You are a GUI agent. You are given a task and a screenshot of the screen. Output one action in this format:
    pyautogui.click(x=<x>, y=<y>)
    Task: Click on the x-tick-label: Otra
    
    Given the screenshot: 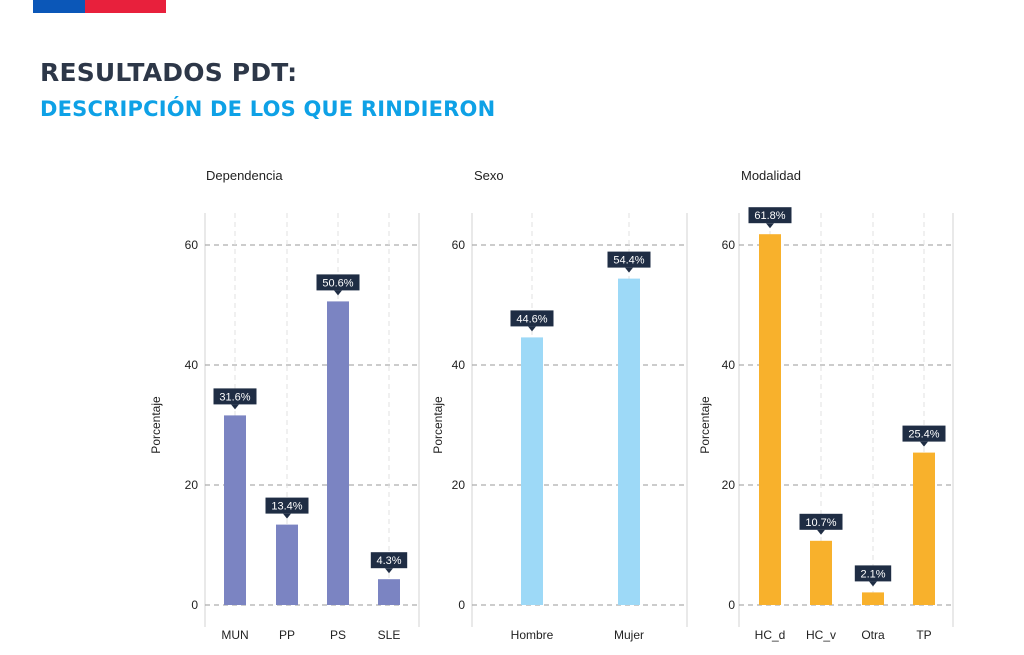 What is the action you would take?
    pyautogui.click(x=873, y=635)
    